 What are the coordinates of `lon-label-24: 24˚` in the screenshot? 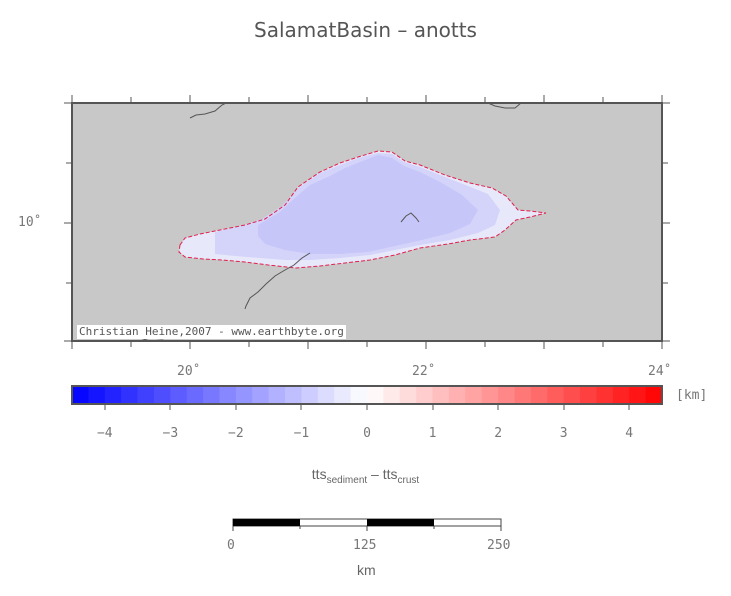 It's located at (660, 371).